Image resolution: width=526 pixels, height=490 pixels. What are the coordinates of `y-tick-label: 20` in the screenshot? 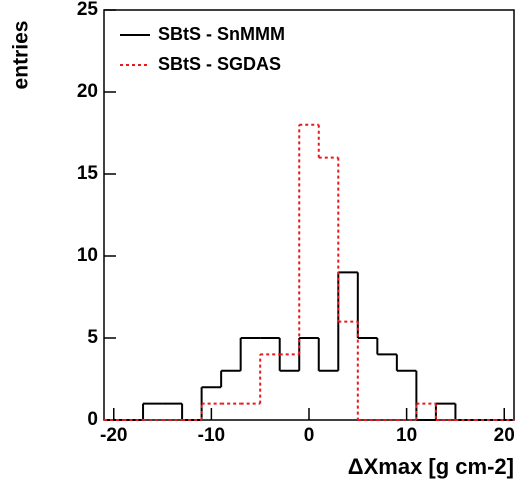 It's located at (87, 91).